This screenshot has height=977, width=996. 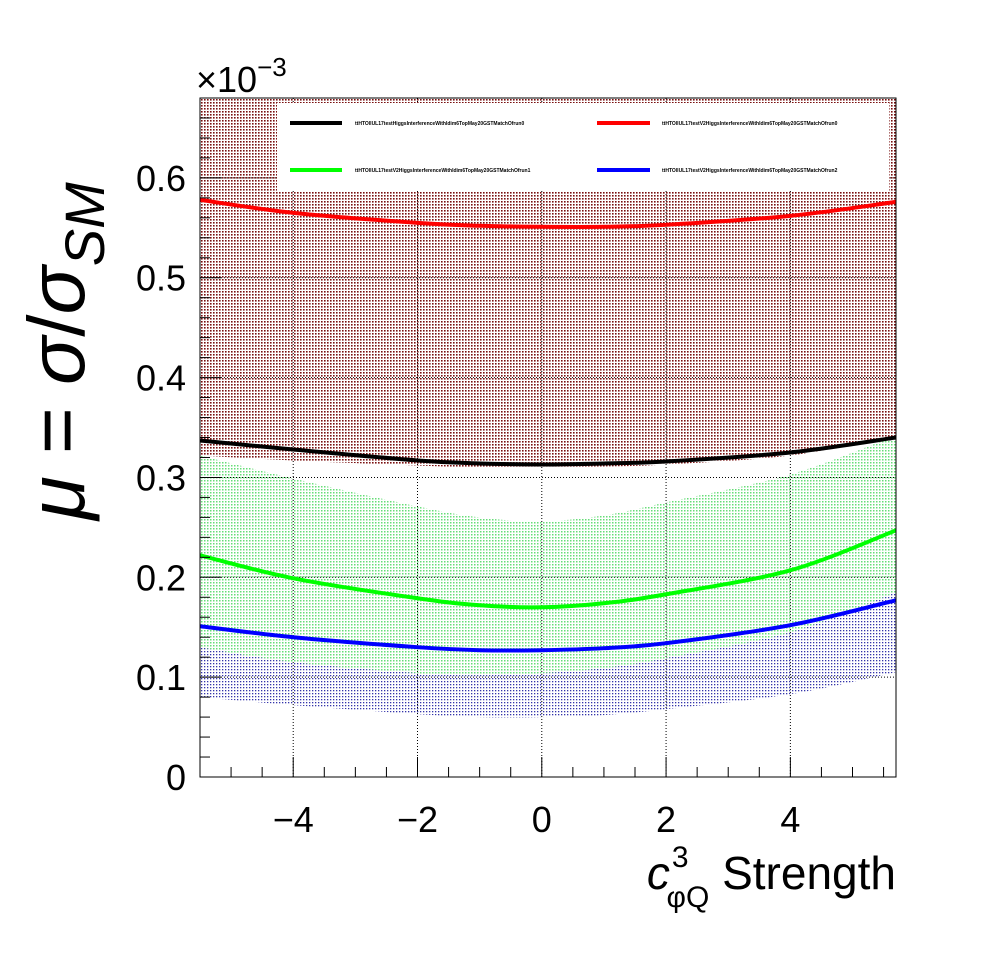 I want to click on y-tick-label-5: 0.5, so click(x=161, y=278).